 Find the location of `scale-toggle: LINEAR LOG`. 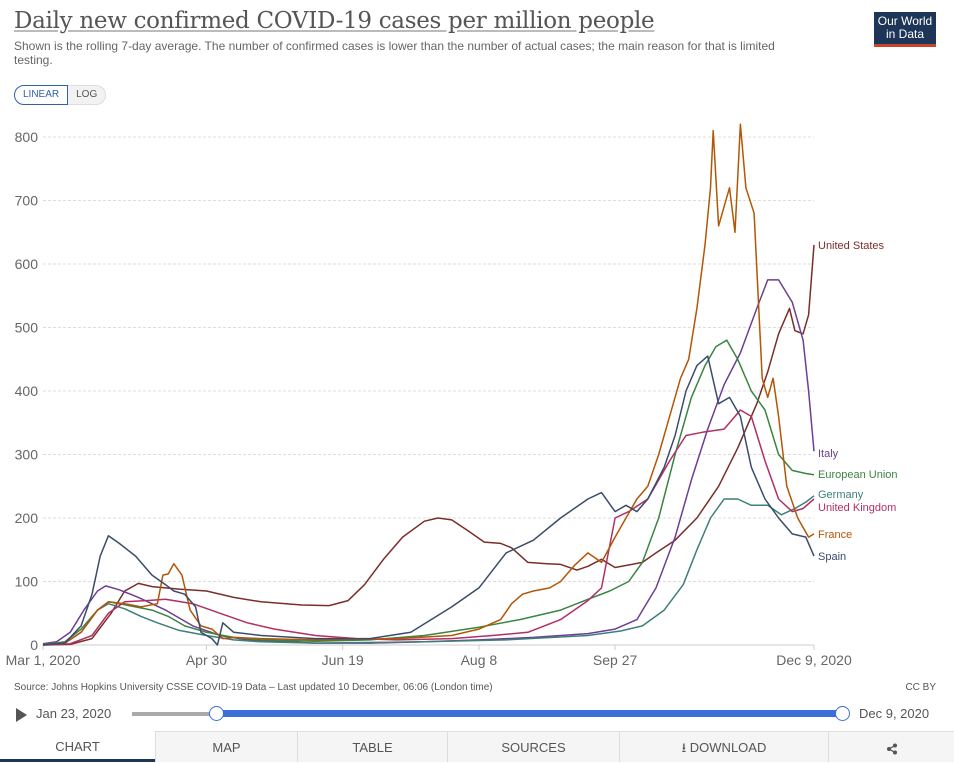

scale-toggle: LINEAR LOG is located at coordinates (60, 95).